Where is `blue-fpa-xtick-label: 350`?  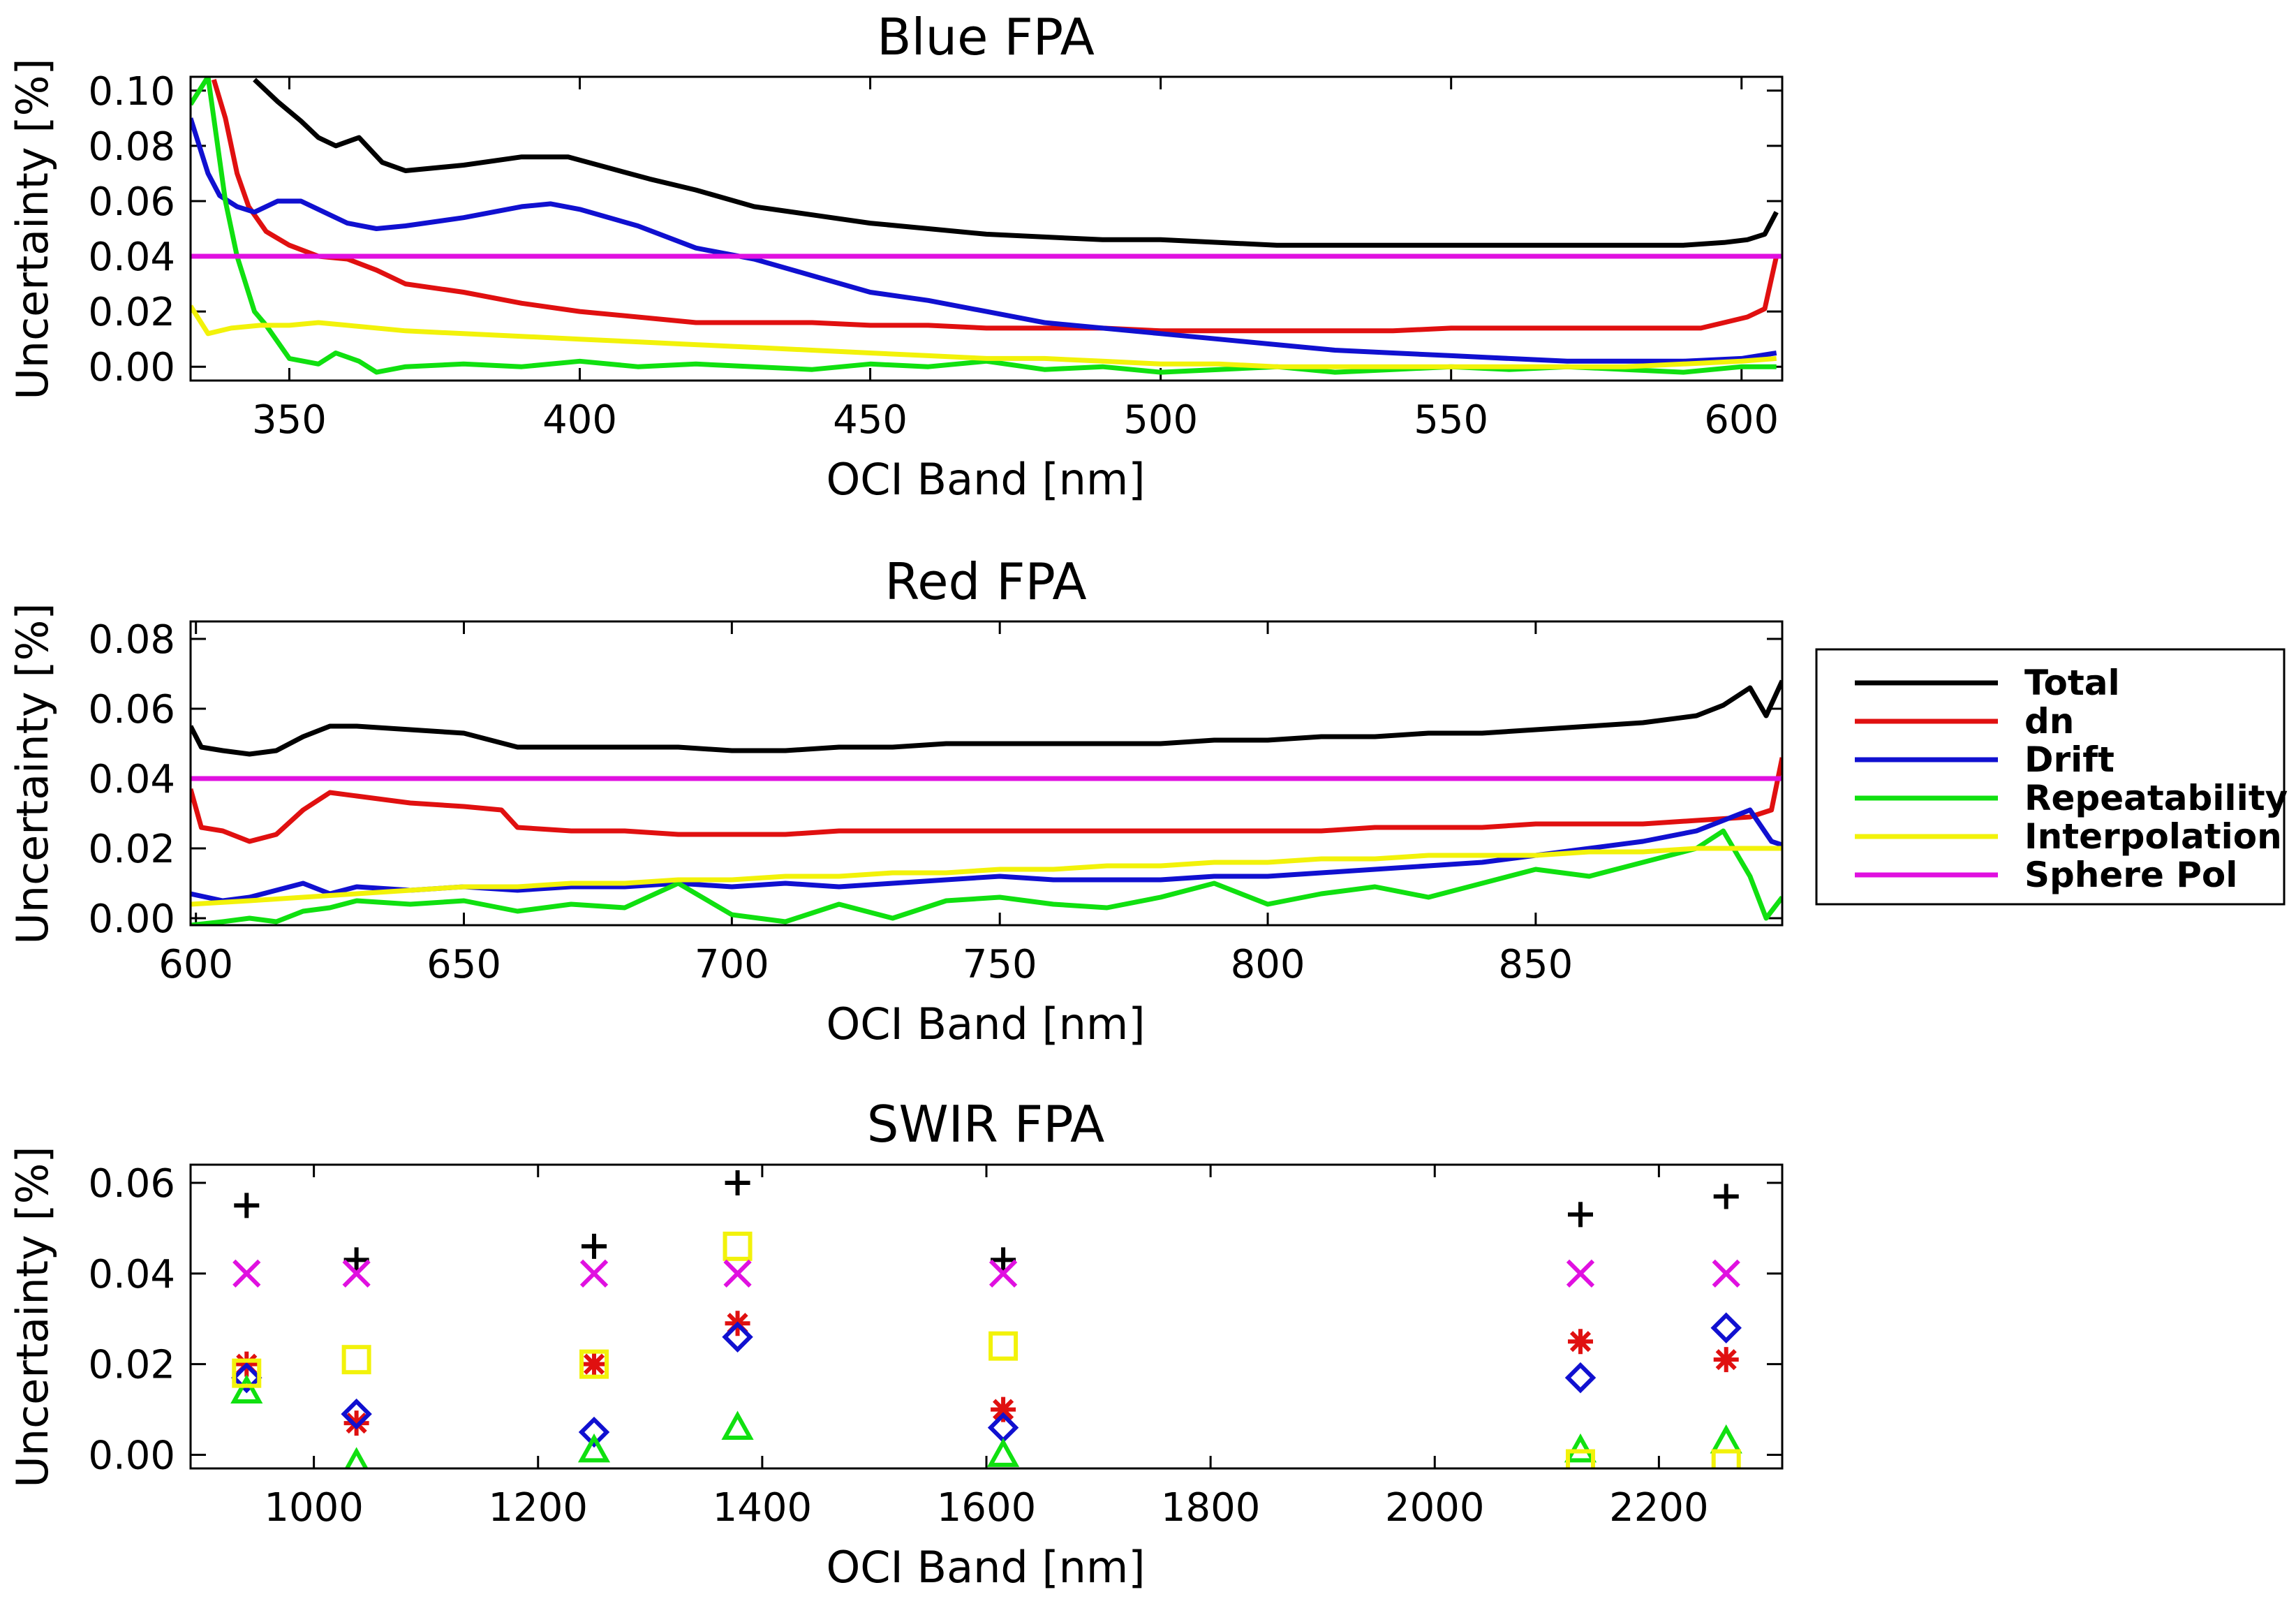
blue-fpa-xtick-label: 350 is located at coordinates (289, 420).